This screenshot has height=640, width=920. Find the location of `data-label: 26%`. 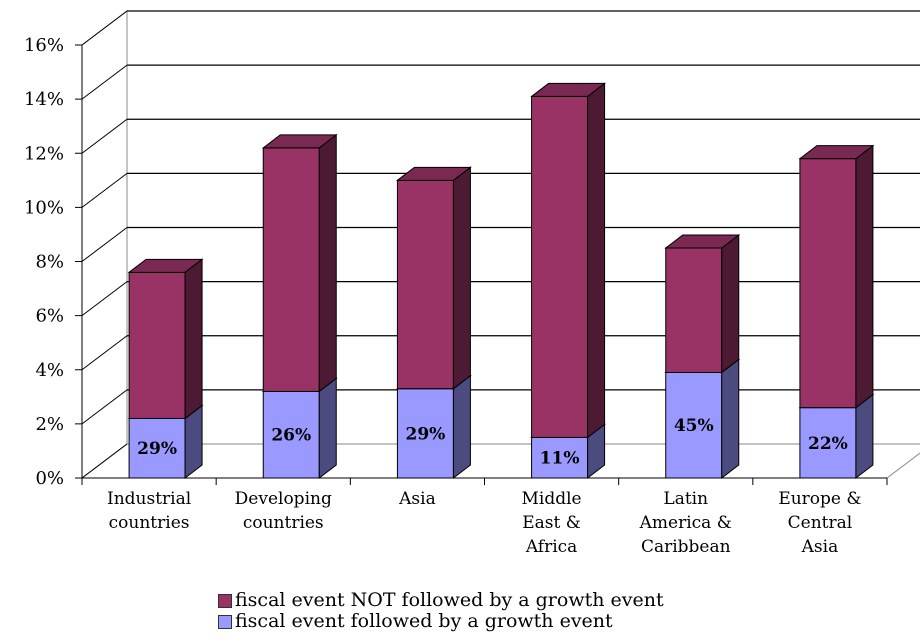

data-label: 26% is located at coordinates (291, 436).